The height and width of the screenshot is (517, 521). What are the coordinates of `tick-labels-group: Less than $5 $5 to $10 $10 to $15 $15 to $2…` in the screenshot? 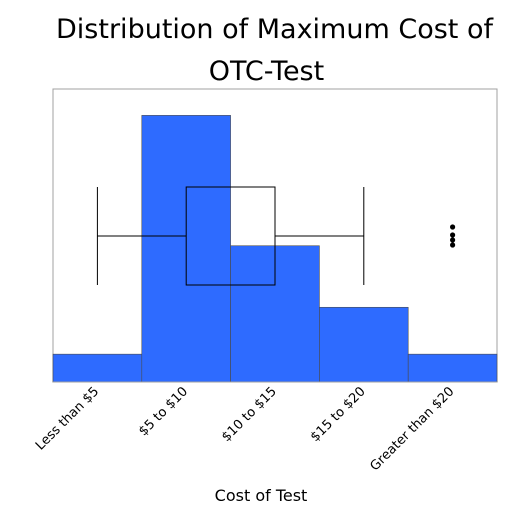 It's located at (245, 429).